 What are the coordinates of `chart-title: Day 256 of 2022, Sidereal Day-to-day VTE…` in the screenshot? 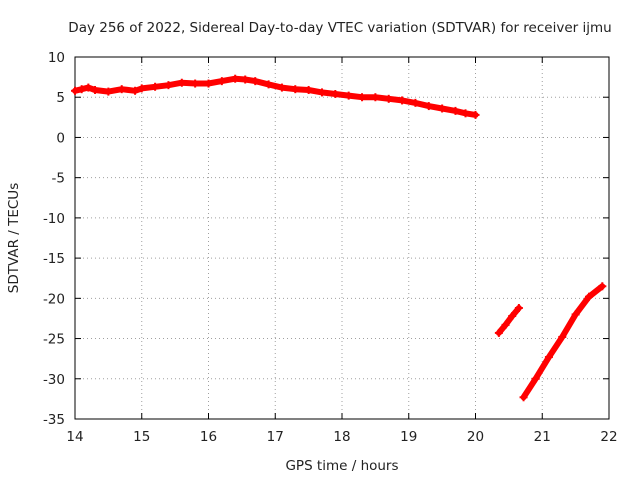 It's located at (339, 28).